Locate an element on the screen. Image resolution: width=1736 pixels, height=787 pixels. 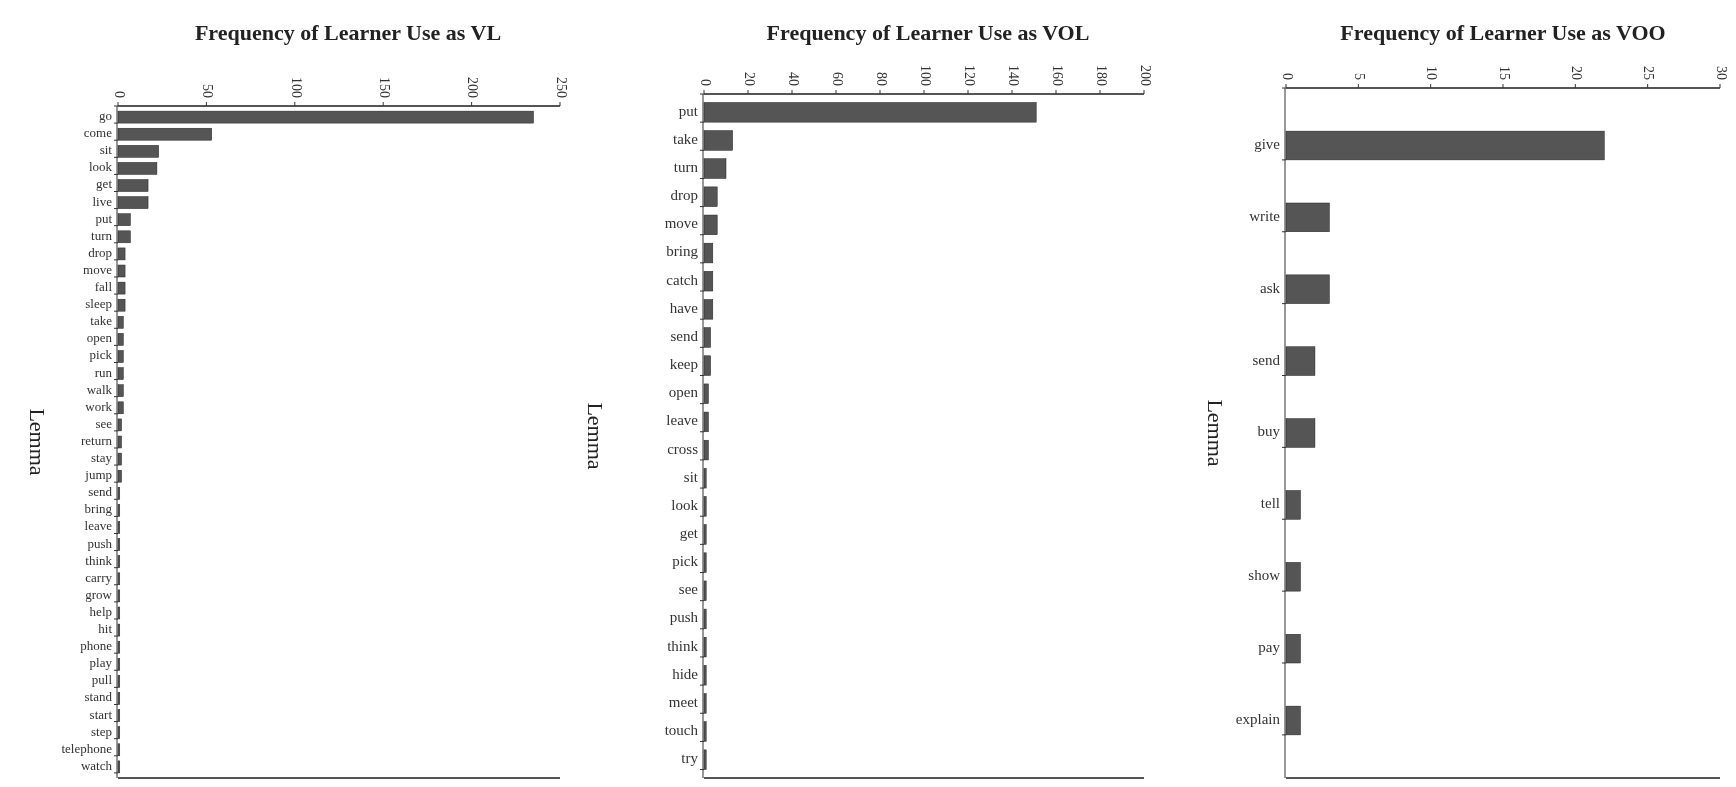
y-tick-label: give is located at coordinates (1267, 143).